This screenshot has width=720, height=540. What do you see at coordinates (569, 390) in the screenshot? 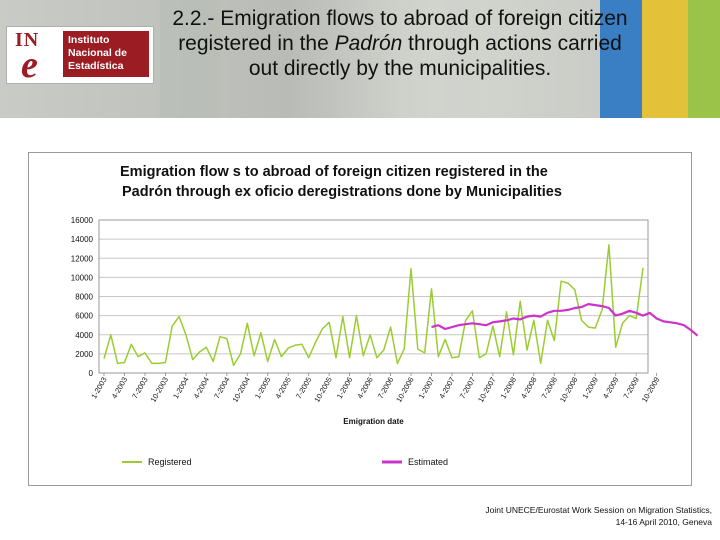
I see `x-tick-label: 10-2008` at bounding box center [569, 390].